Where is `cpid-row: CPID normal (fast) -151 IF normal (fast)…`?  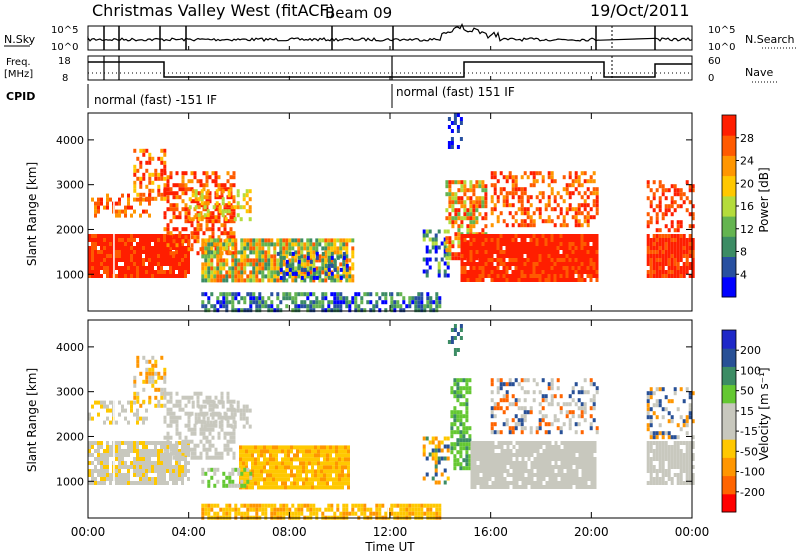 cpid-row: CPID normal (fast) -151 IF normal (fast)… is located at coordinates (260, 96).